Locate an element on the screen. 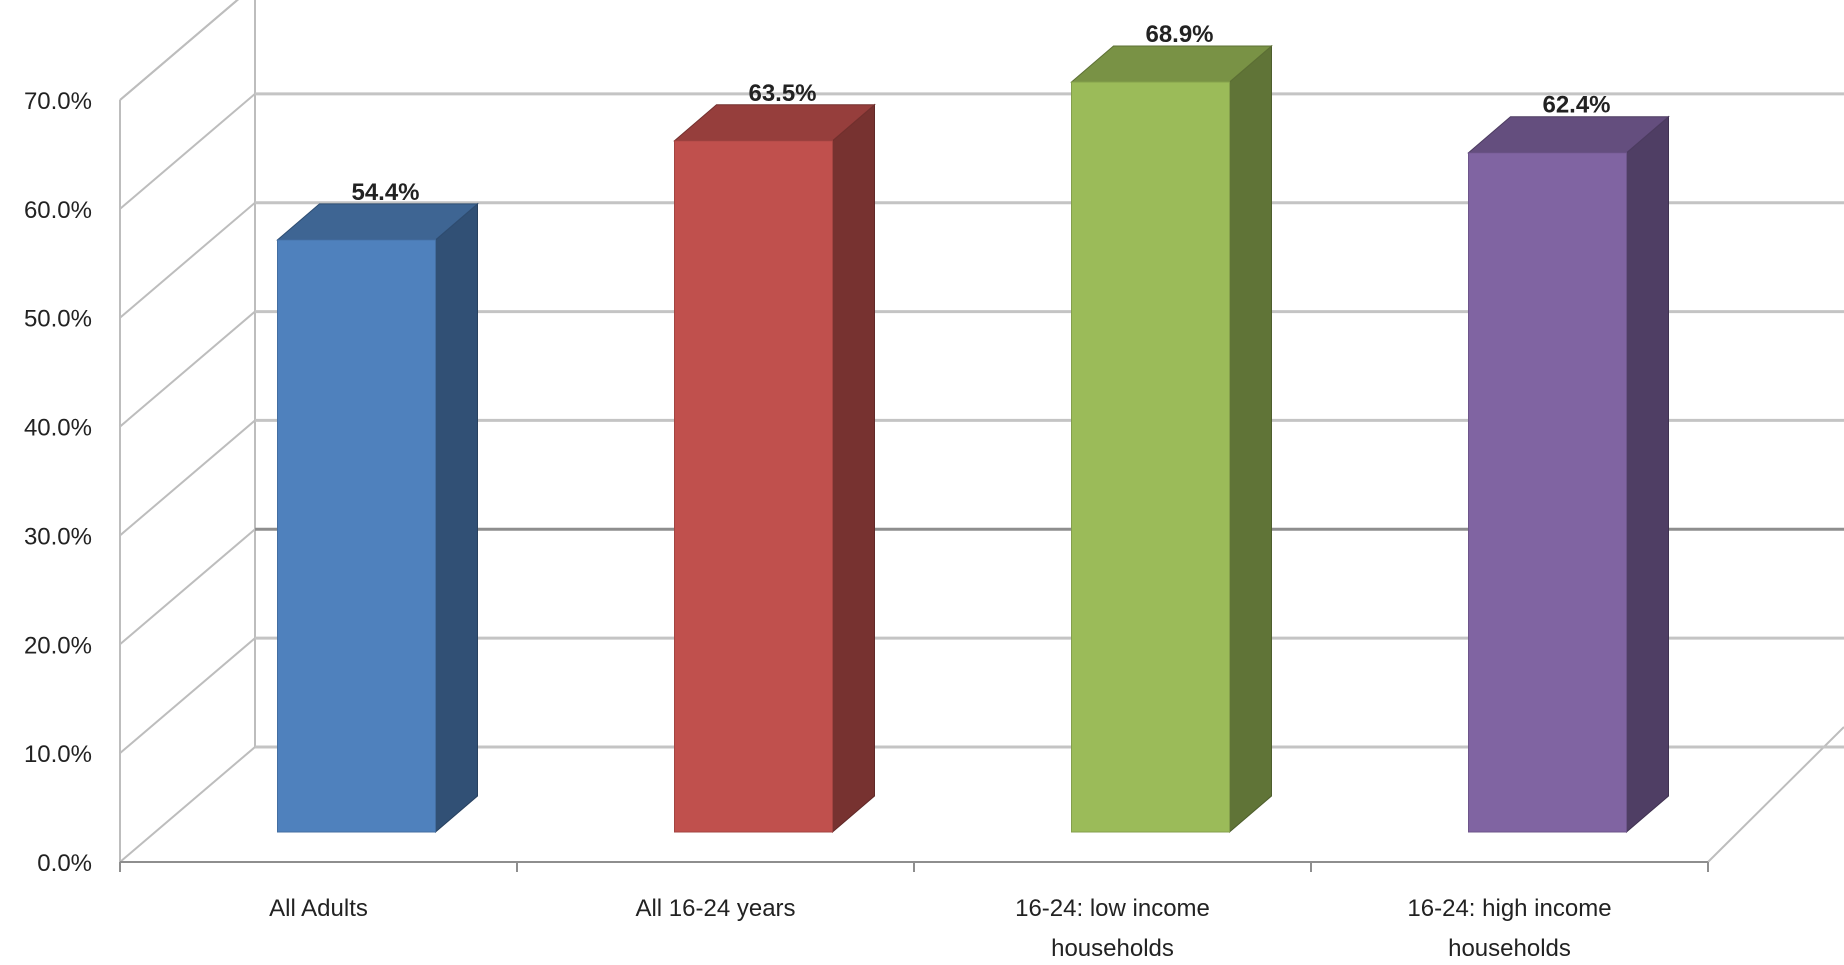  y-tick-label: 60.0% is located at coordinates (58, 210).